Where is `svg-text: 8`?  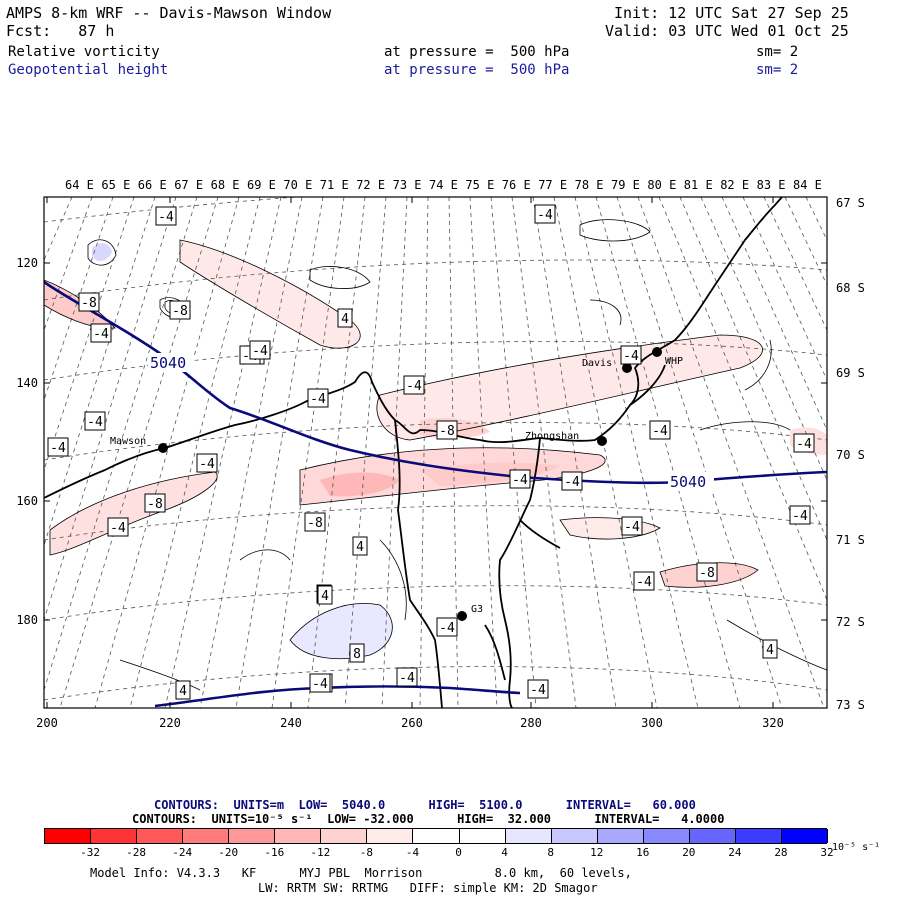 svg-text: 8 is located at coordinates (357, 654).